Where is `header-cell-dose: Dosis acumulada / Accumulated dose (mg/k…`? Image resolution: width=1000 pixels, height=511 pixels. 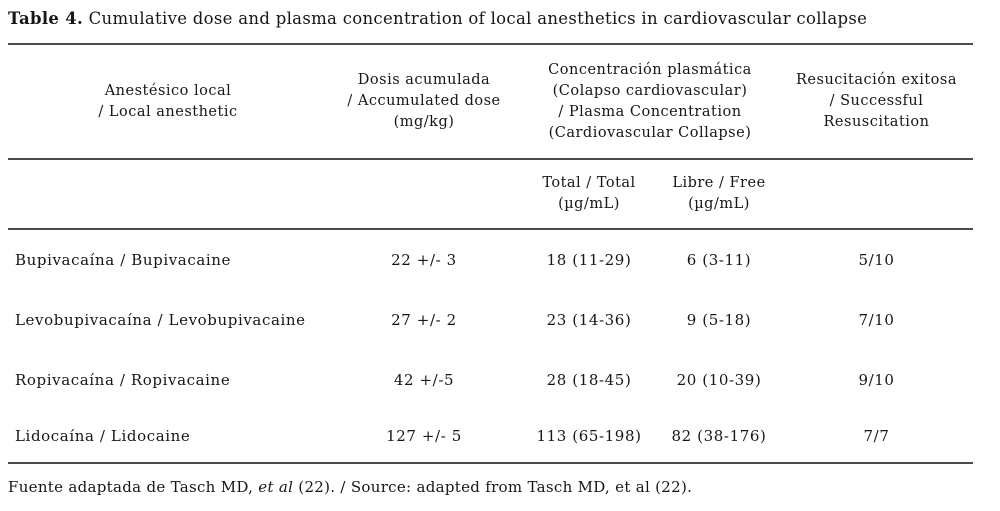 header-cell-dose: Dosis acumulada / Accumulated dose (mg/k… is located at coordinates (424, 101).